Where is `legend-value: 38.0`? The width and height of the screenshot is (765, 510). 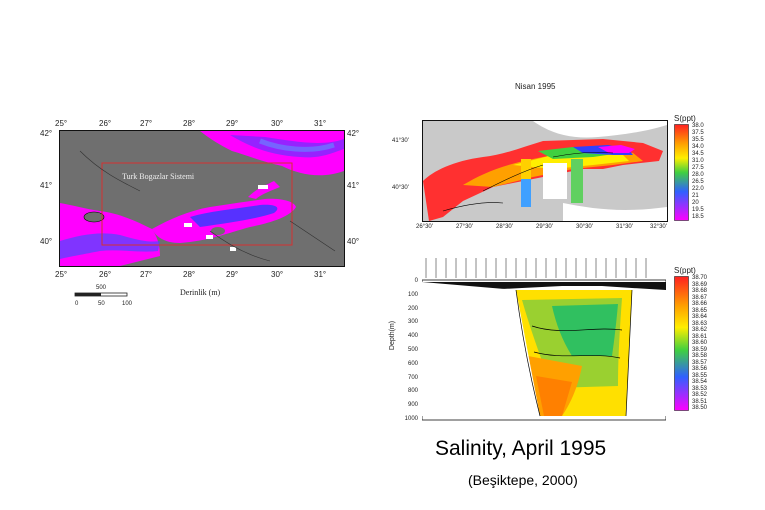
legend-value: 38.0 is located at coordinates (698, 126).